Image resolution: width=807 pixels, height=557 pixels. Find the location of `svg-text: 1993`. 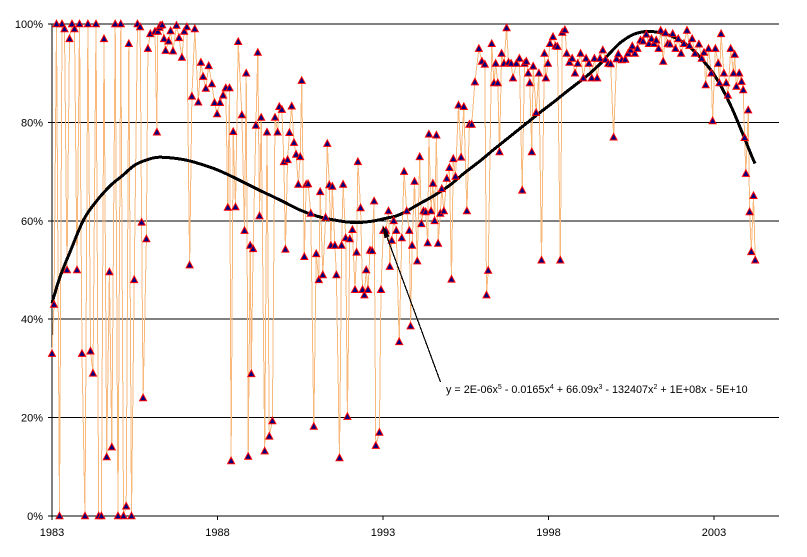

svg-text: 1993 is located at coordinates (383, 533).